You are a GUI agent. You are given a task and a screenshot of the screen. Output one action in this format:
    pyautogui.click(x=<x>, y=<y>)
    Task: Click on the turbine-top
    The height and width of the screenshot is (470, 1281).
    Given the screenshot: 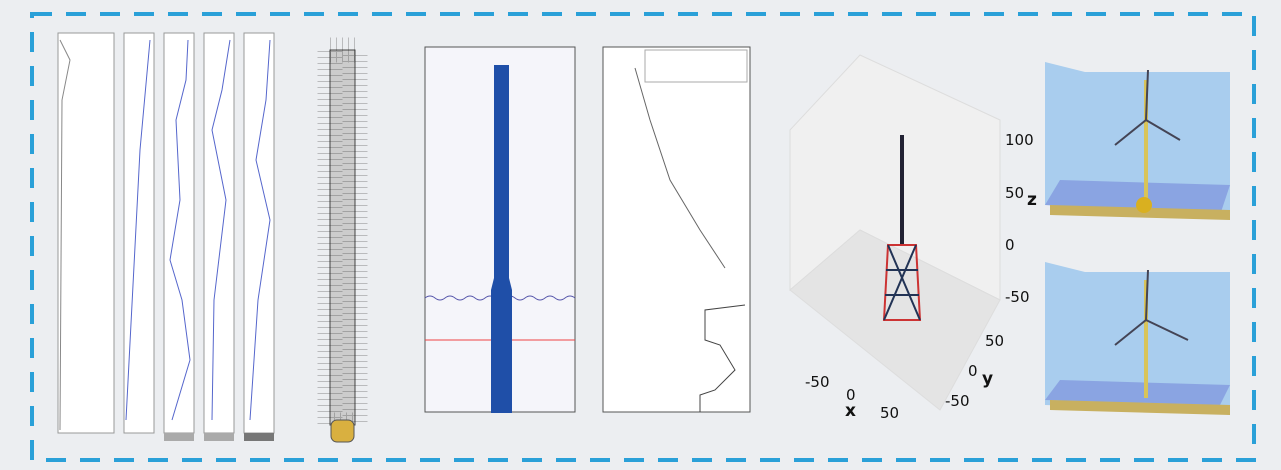 What is the action you would take?
    pyautogui.click(x=1137, y=141)
    